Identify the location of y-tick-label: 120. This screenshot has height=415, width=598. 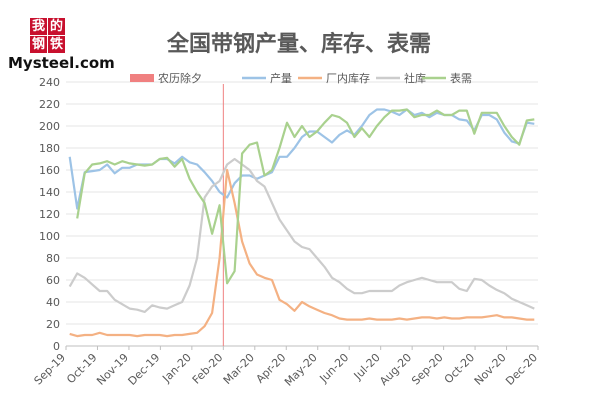
(49, 214).